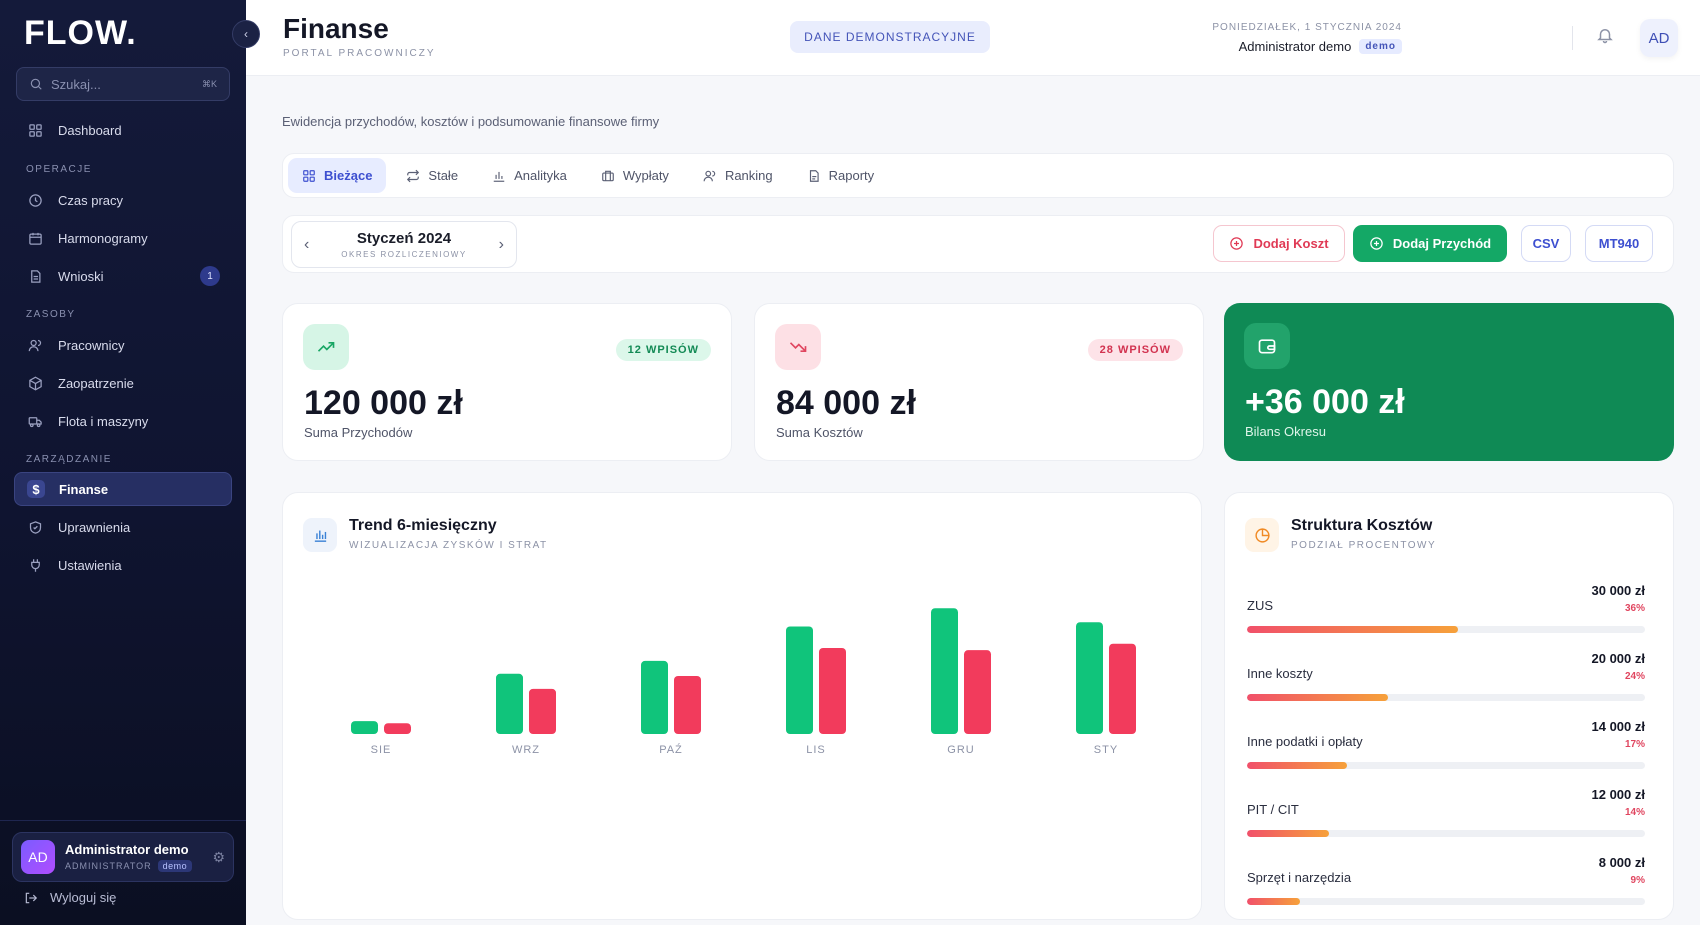  I want to click on sidebar-item-wnioski: Wnioski 1, so click(123, 276).